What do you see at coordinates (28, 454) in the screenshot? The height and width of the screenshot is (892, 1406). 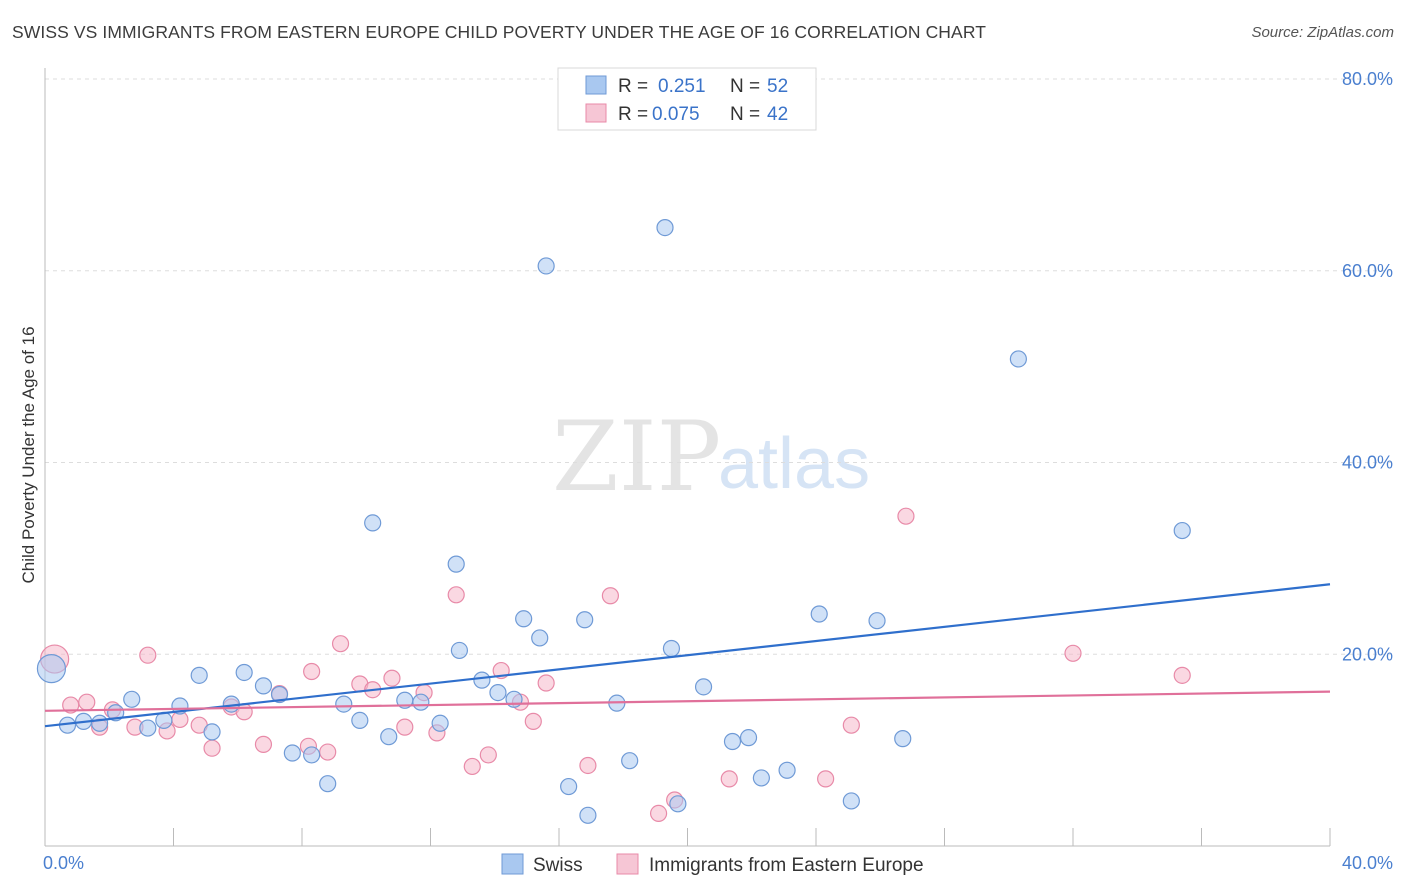 I see `y-axis-label: Child Poverty Under the Age of 16` at bounding box center [28, 454].